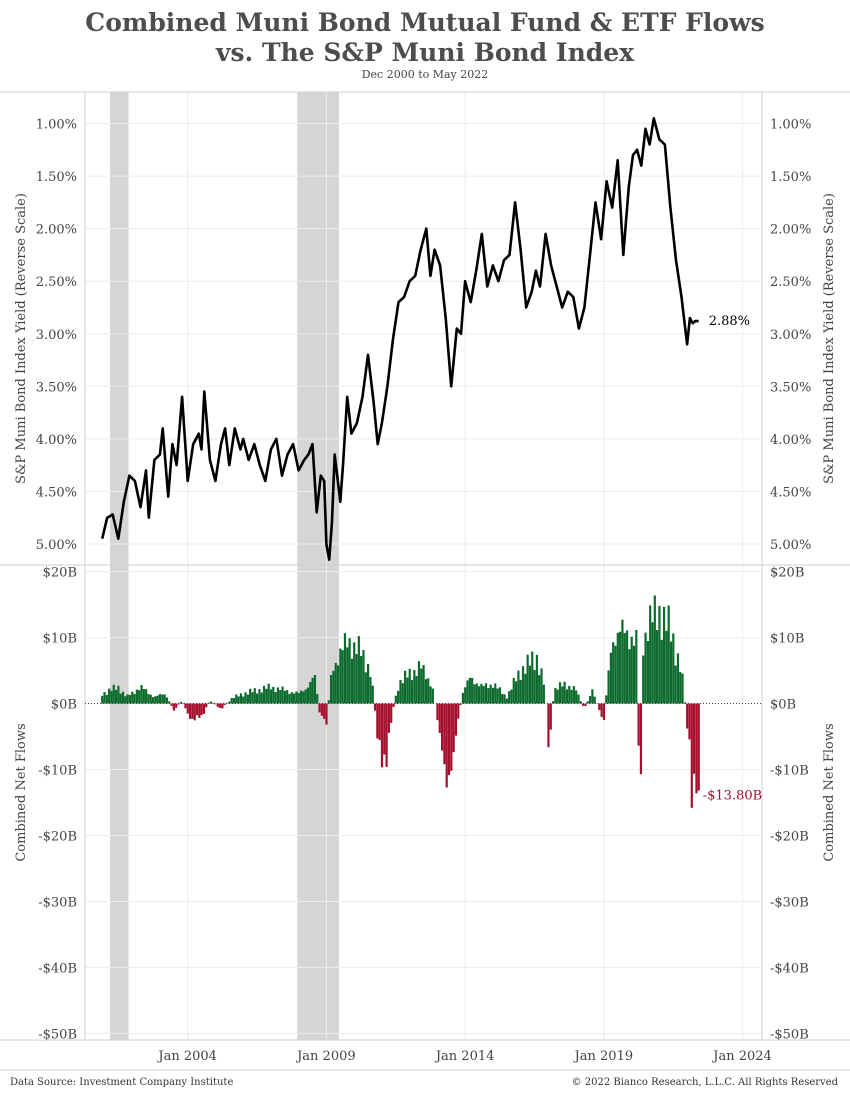  Describe the element at coordinates (186, 1056) in the screenshot. I see `x-tick-label: Jan 2004` at that location.